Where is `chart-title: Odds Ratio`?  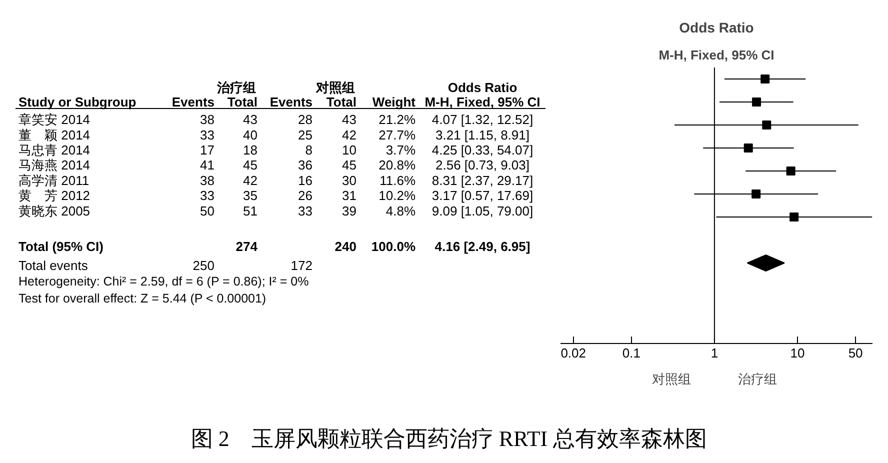
chart-title: Odds Ratio is located at coordinates (716, 28).